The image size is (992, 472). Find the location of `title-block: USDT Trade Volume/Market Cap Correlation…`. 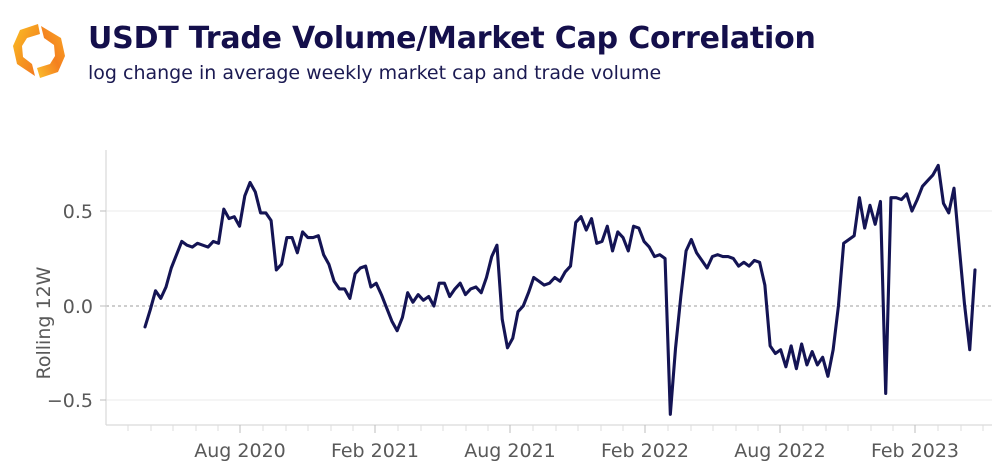

title-block: USDT Trade Volume/Market Cap Correlation… is located at coordinates (452, 53).